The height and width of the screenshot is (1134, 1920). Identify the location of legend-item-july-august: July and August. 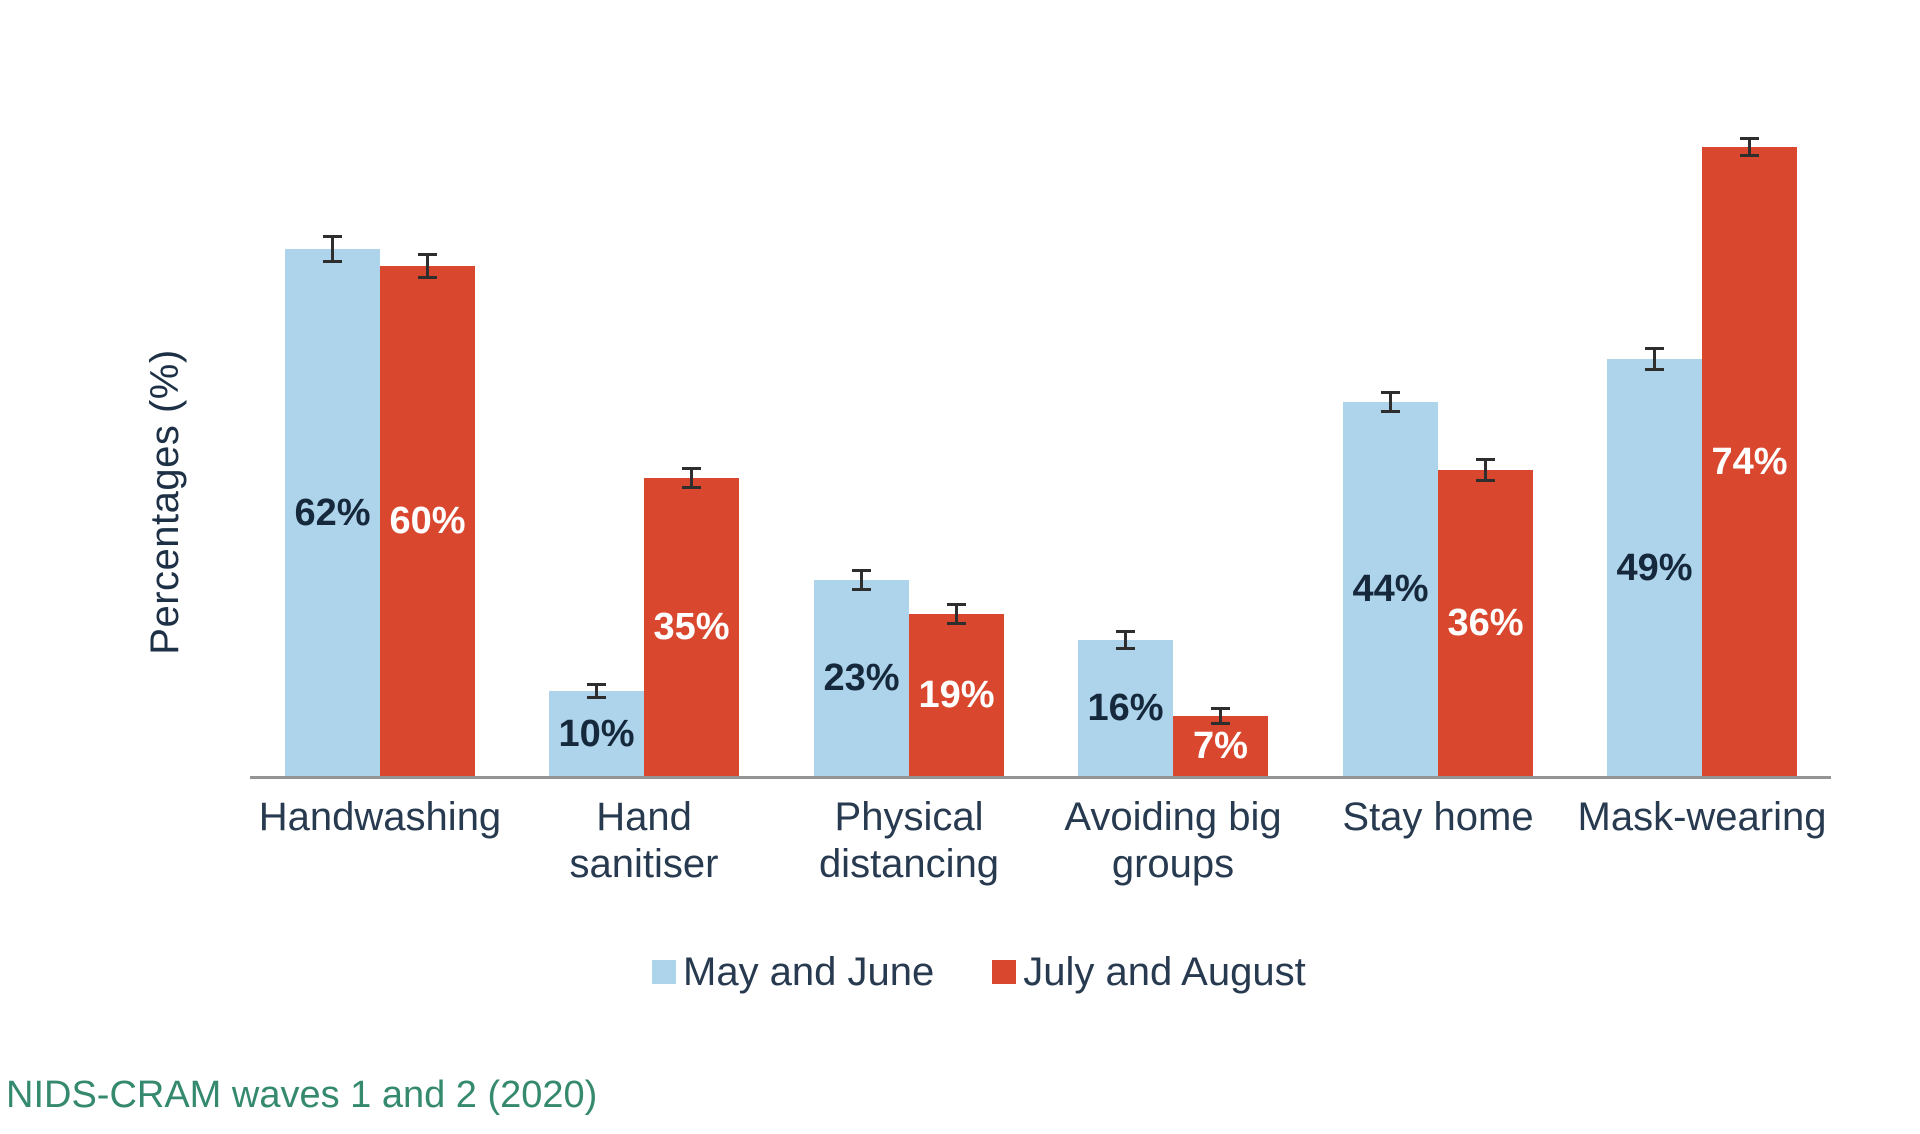
(1149, 972).